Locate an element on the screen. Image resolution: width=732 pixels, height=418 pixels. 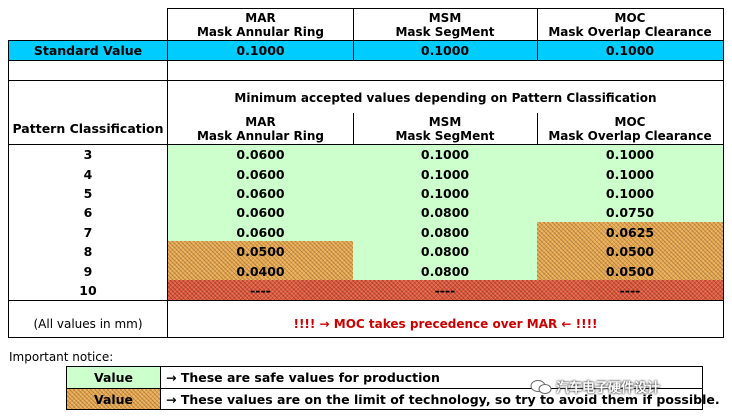
subheader-mar-code: MAR is located at coordinates (260, 121).